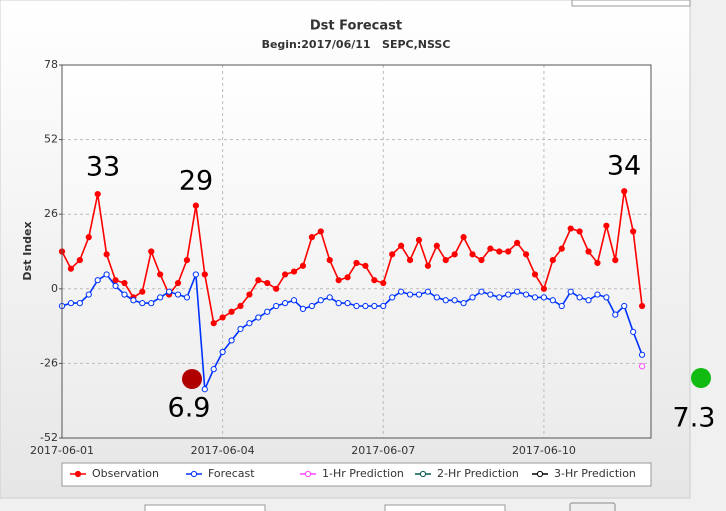 This screenshot has height=511, width=726. I want to click on annotation: 7.3, so click(694, 418).